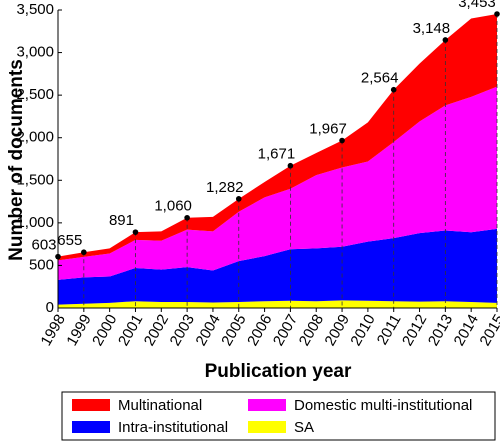 This screenshot has width=500, height=443. I want to click on y-tick-label: 3,000, so click(35, 52).